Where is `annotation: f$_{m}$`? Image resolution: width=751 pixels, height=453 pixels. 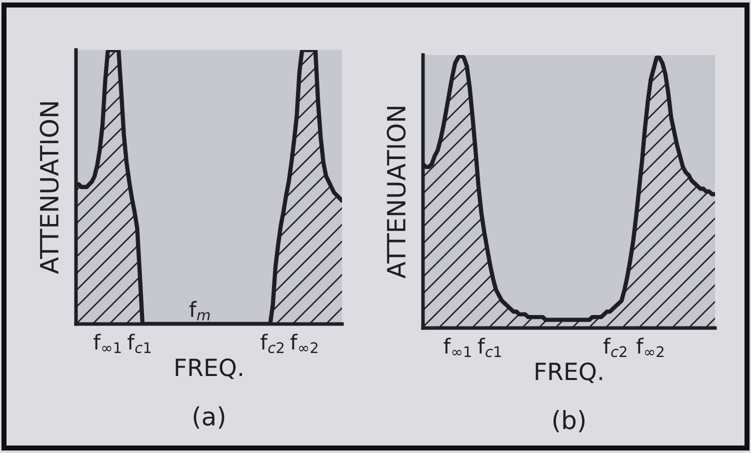
annotation: f$_{m}$ is located at coordinates (199, 310).